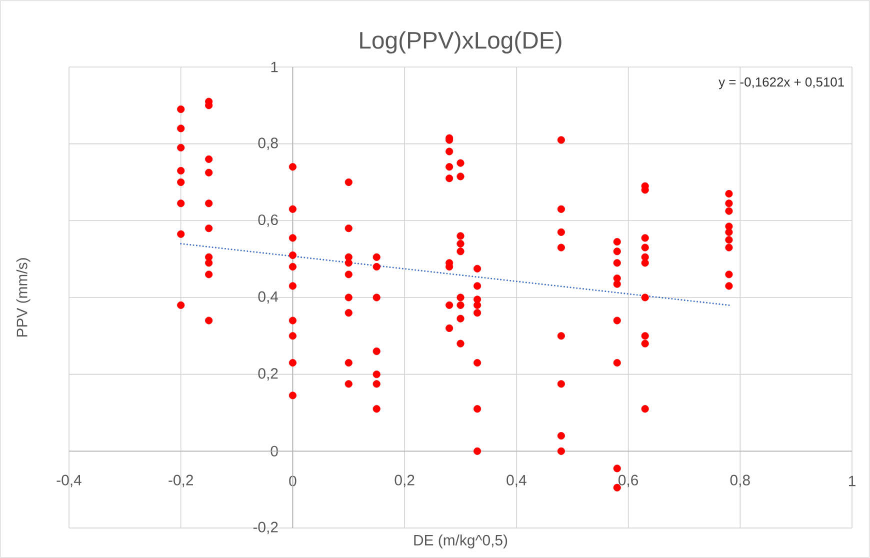 This screenshot has height=558, width=870. What do you see at coordinates (268, 374) in the screenshot?
I see `y-tick-label: 0,2` at bounding box center [268, 374].